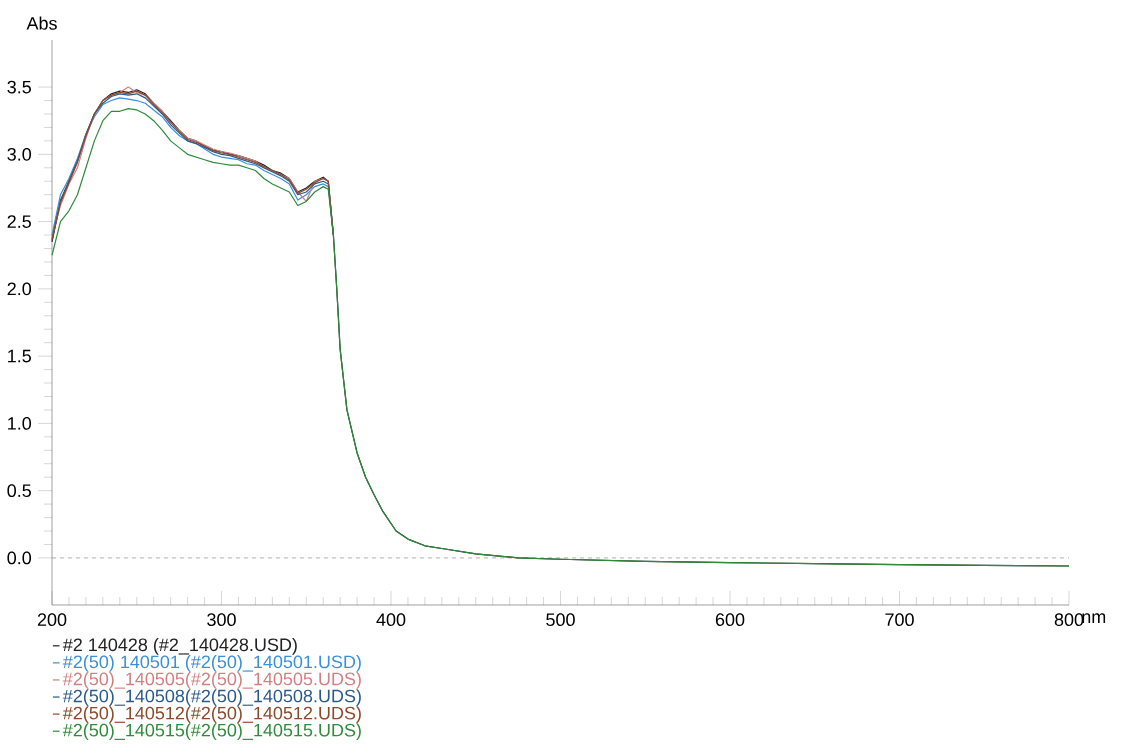 The width and height of the screenshot is (1127, 755). Describe the element at coordinates (560, 619) in the screenshot. I see `x-tick-label: 500` at that location.